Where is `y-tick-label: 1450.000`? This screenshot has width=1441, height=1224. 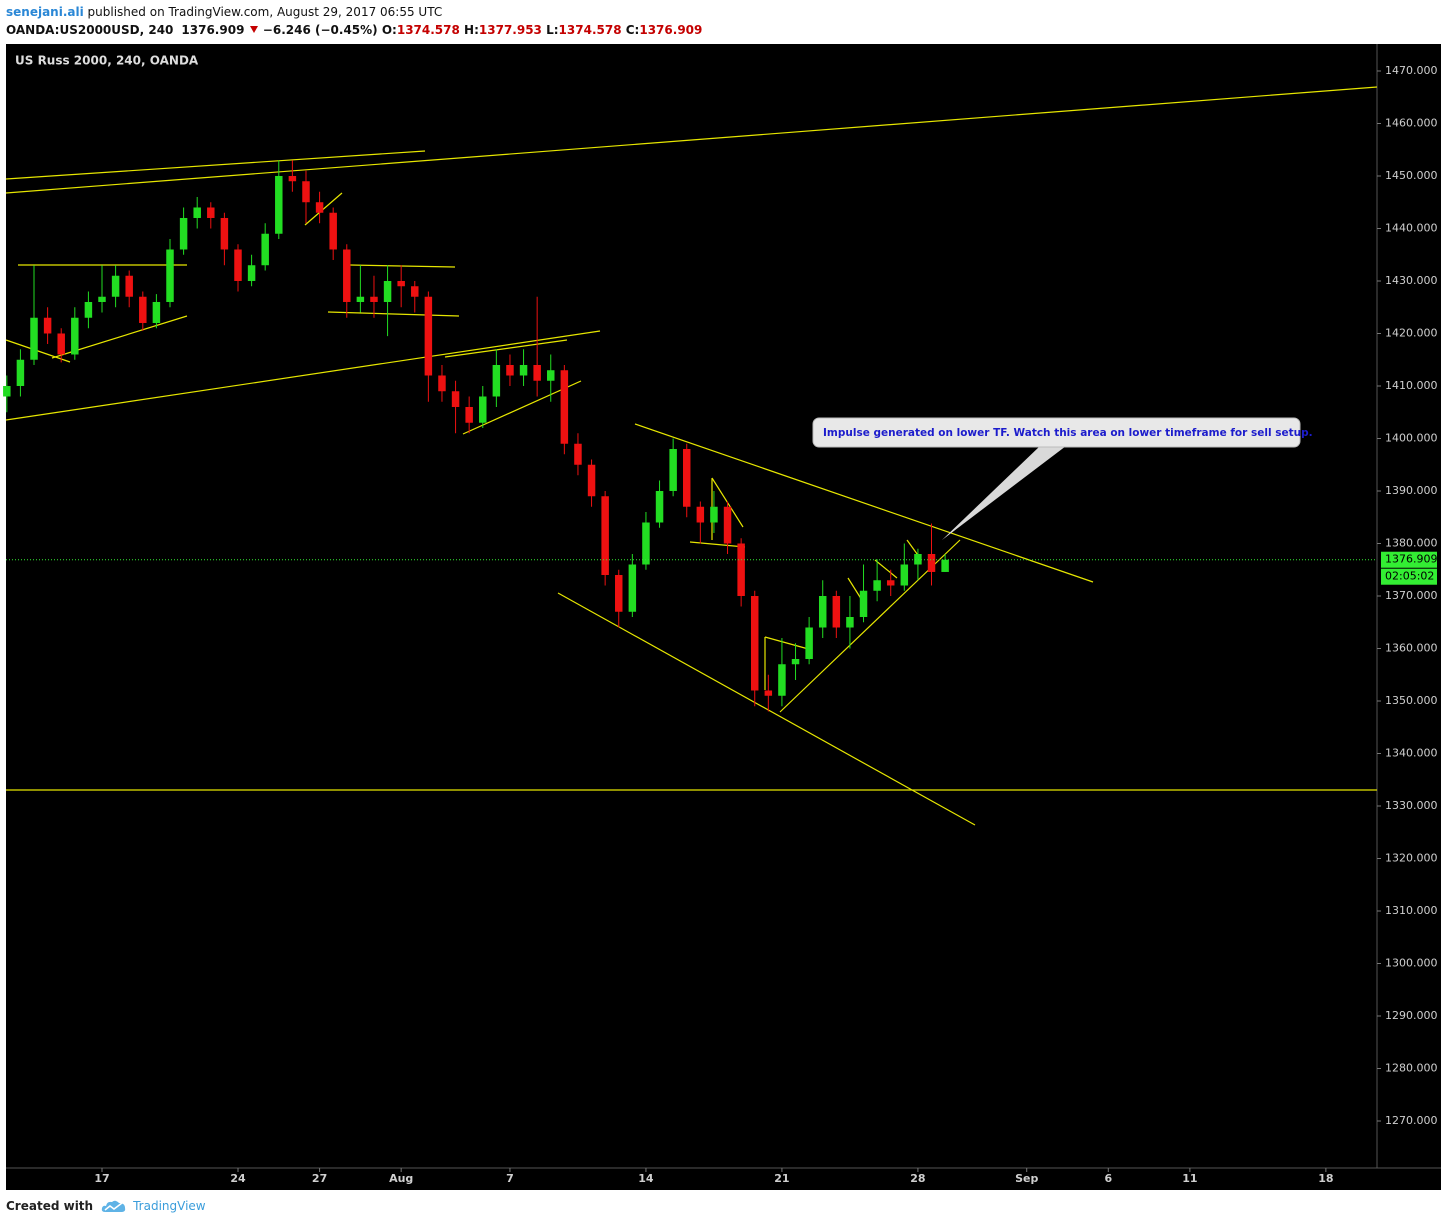
y-tick-label: 1450.000 is located at coordinates (1411, 175).